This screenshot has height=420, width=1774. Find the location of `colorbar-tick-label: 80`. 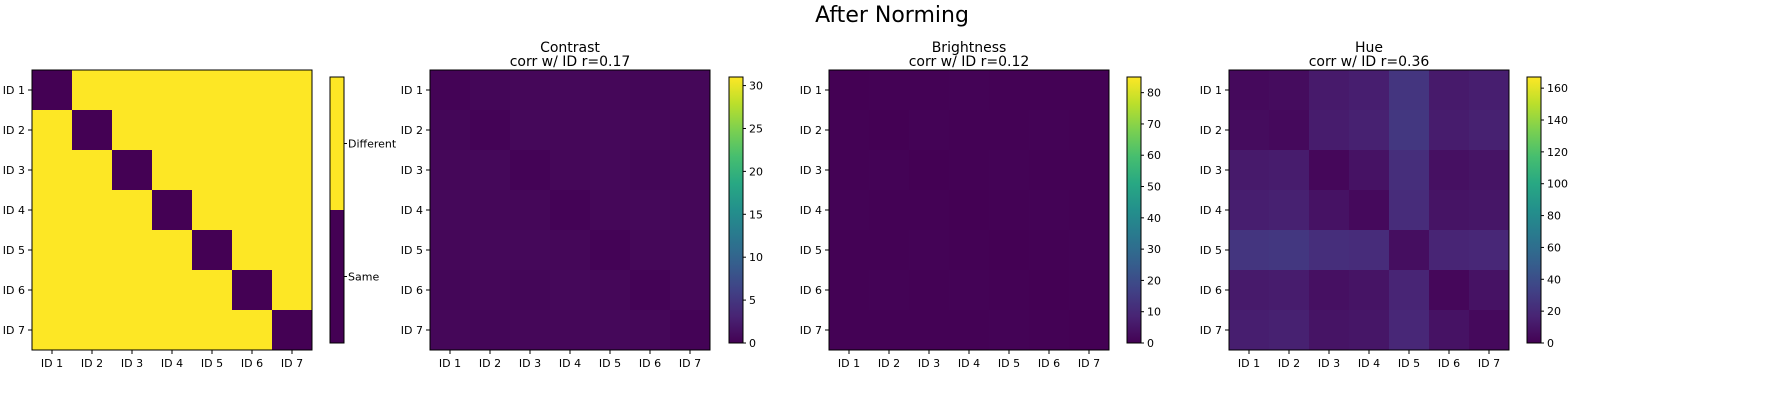

colorbar-tick-label: 80 is located at coordinates (1154, 93).